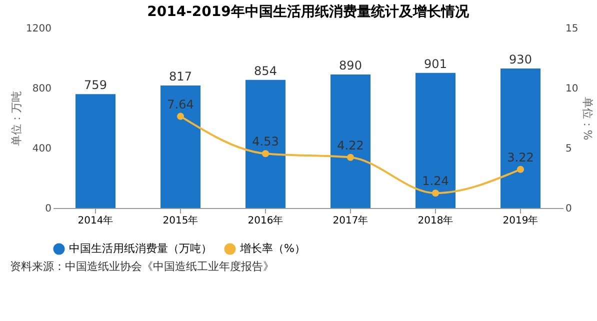 This screenshot has width=597, height=321. Describe the element at coordinates (350, 145) in the screenshot. I see `data-label: 4.22` at that location.